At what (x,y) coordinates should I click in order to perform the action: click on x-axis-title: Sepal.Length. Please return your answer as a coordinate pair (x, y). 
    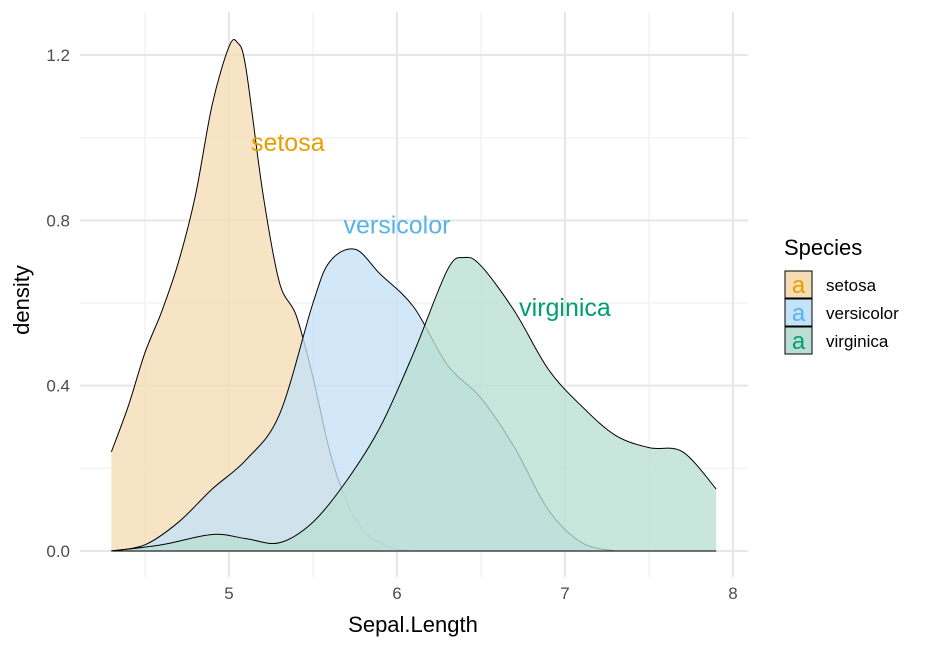
    Looking at the image, I should click on (413, 624).